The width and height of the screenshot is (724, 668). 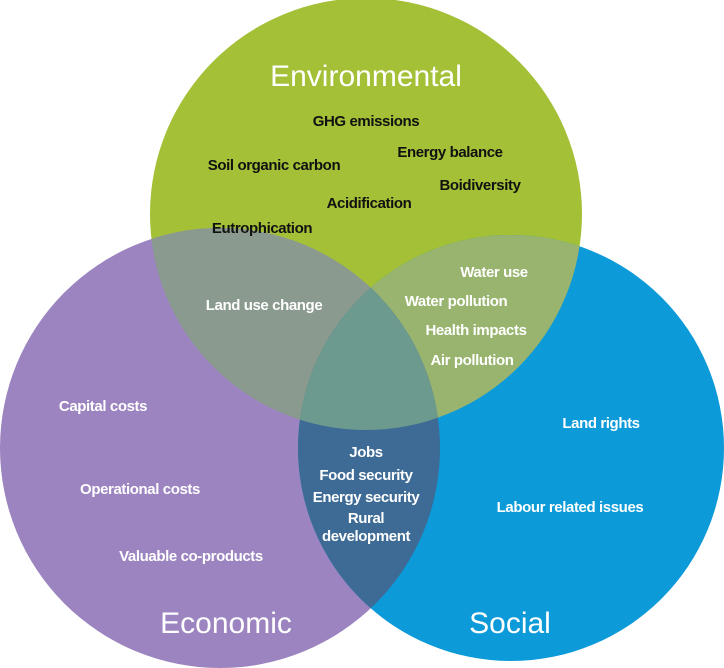 I want to click on item: Operational costs, so click(x=140, y=489).